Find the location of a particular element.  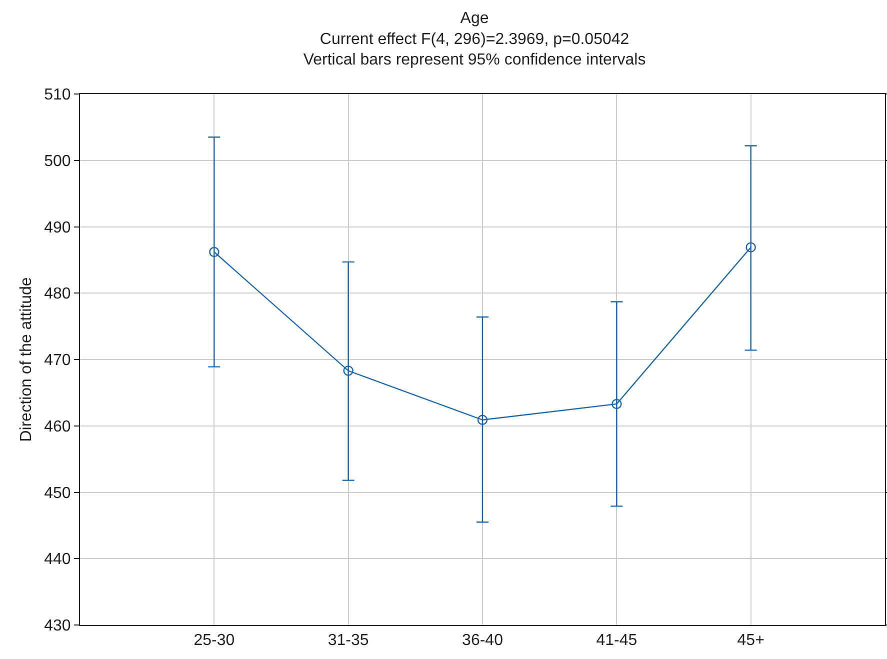

x-tick-label: 45+ is located at coordinates (750, 641).